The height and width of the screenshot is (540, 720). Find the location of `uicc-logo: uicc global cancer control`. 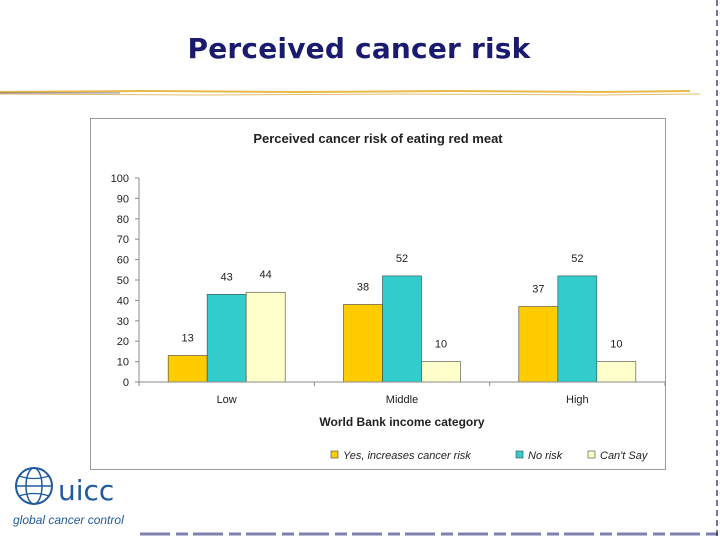

uicc-logo: uicc global cancer control is located at coordinates (72, 497).